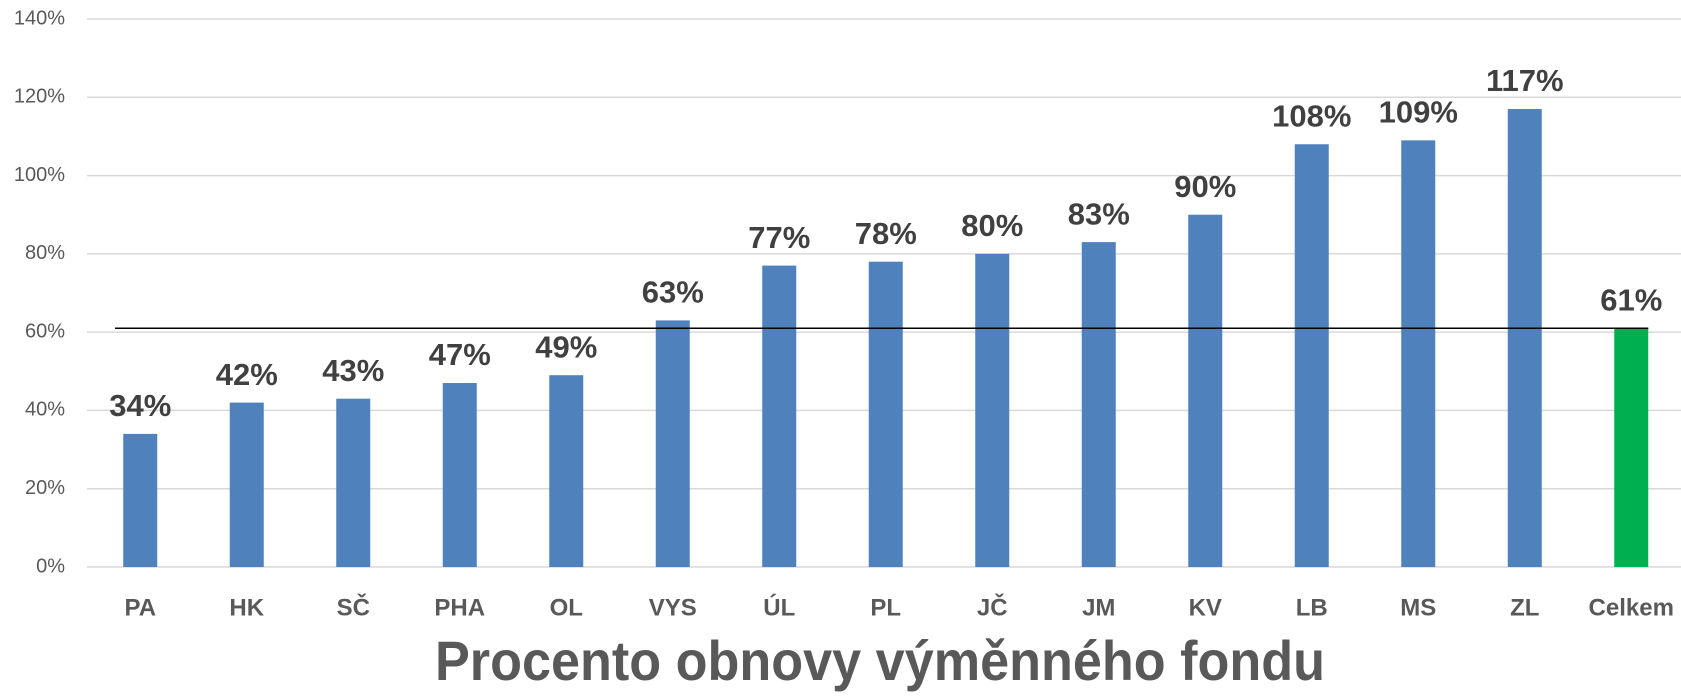 This screenshot has height=698, width=1681. Describe the element at coordinates (39, 175) in the screenshot. I see `y-tick-label: 100%` at that location.